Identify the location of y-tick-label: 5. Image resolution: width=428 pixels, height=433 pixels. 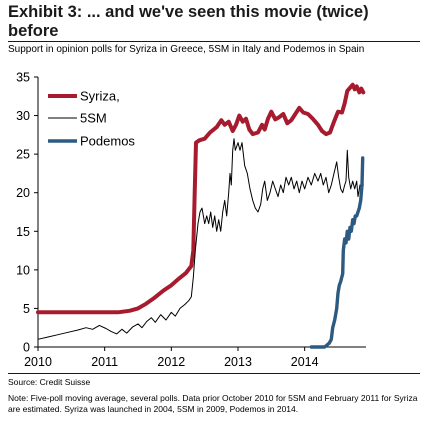
(26, 309).